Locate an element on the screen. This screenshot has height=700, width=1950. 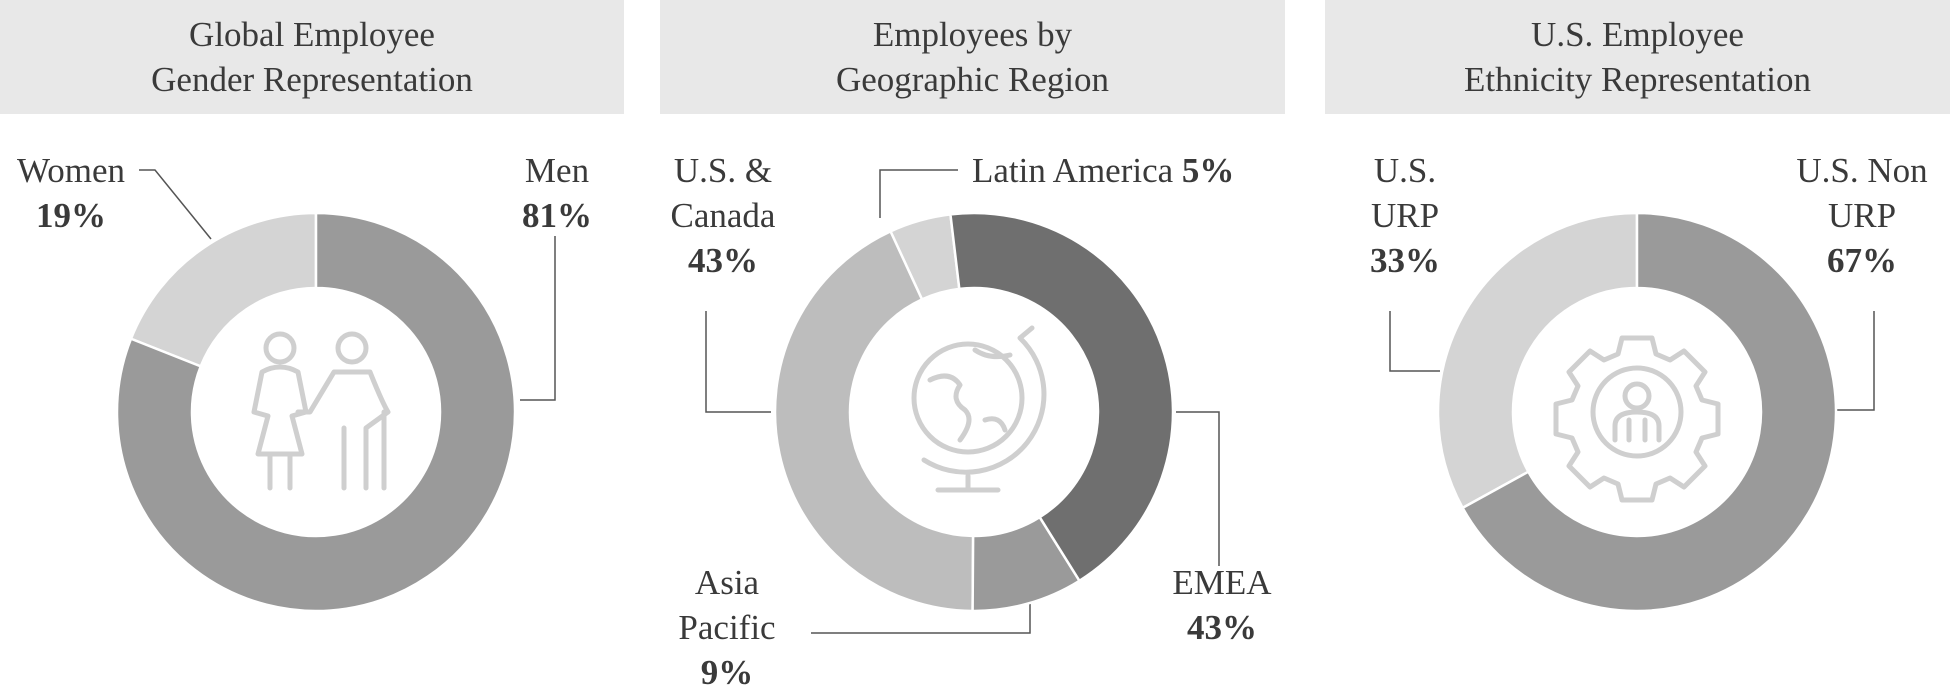
segment-label: U.S. Non URP 67% is located at coordinates (1862, 215).